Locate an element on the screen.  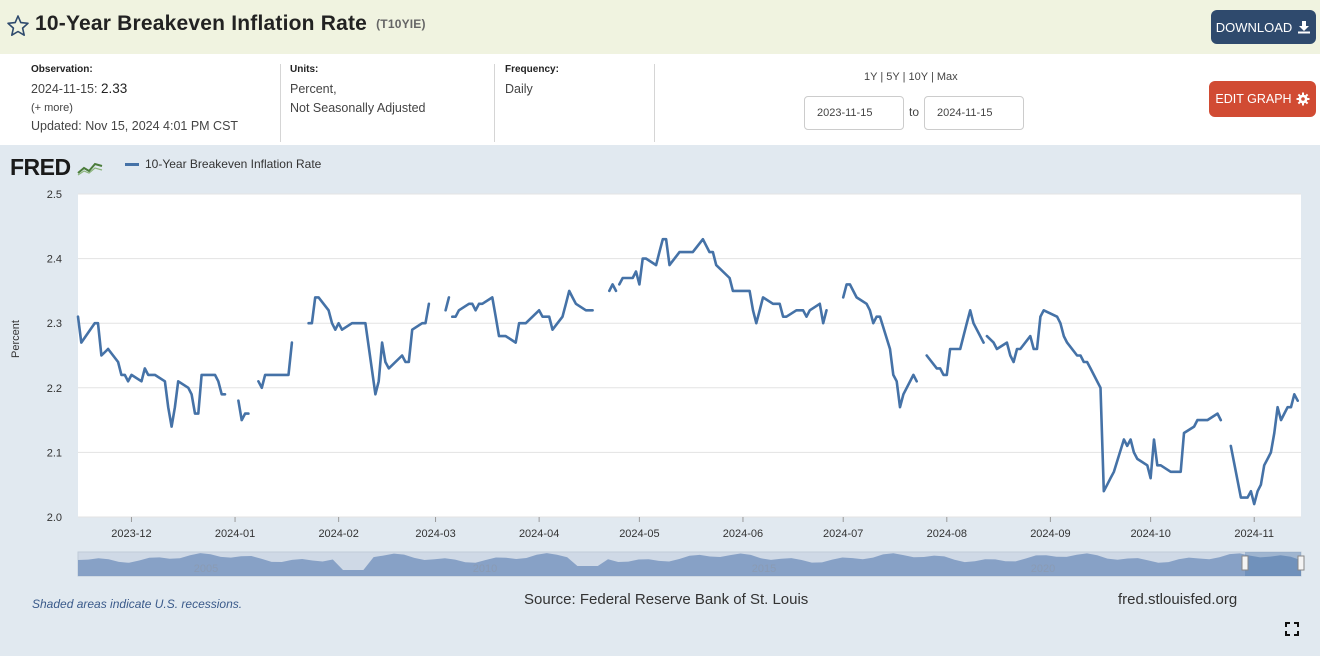
frequency-block: Frequency: Daily is located at coordinates (532, 81).